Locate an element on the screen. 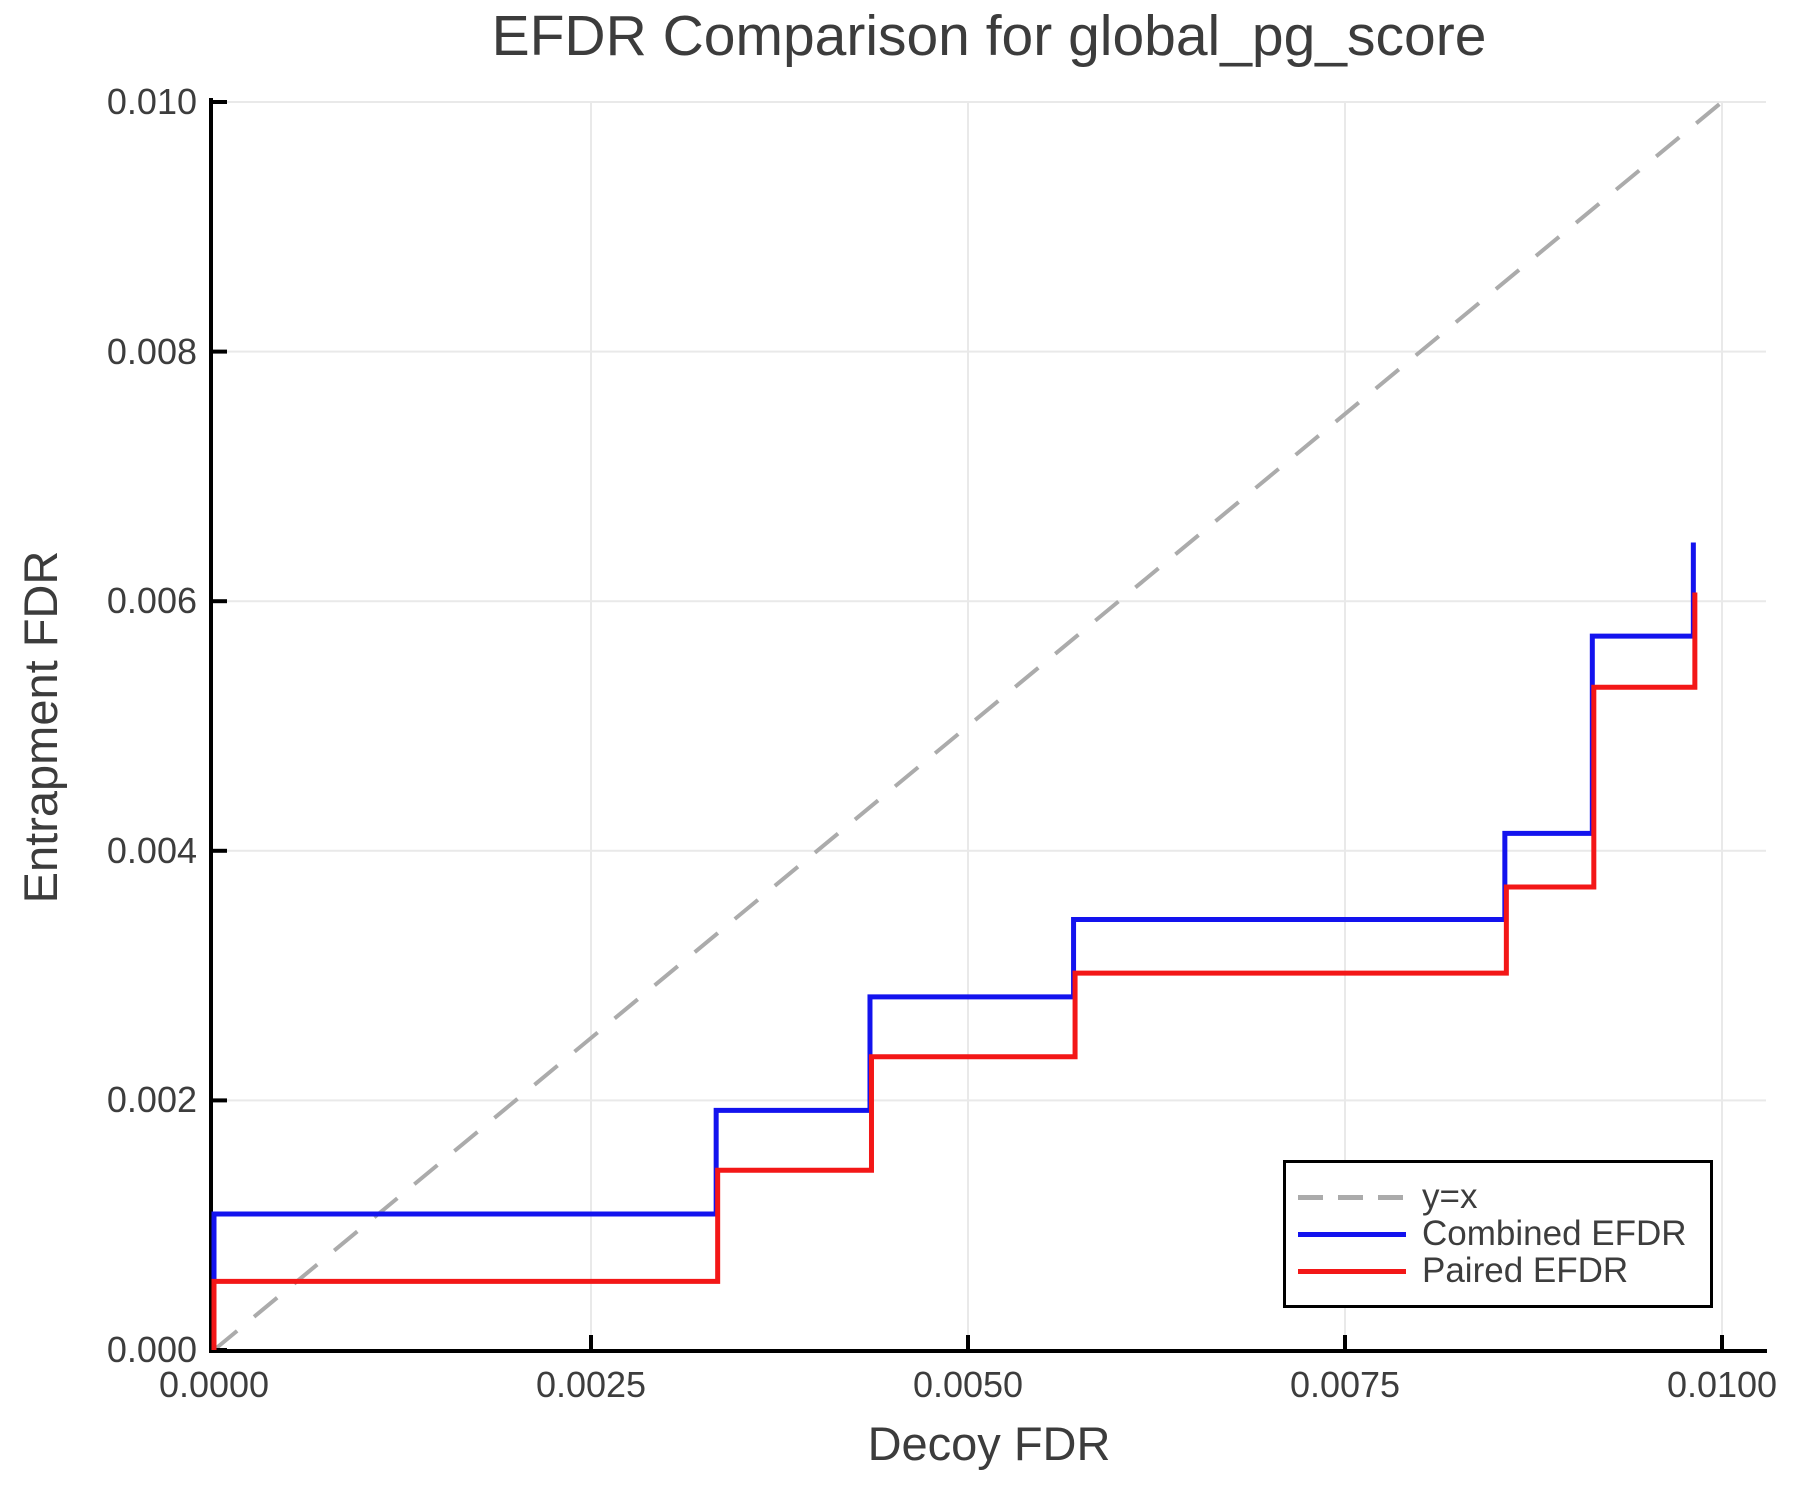  x-tick-label: 0.0075 is located at coordinates (1345, 1384).